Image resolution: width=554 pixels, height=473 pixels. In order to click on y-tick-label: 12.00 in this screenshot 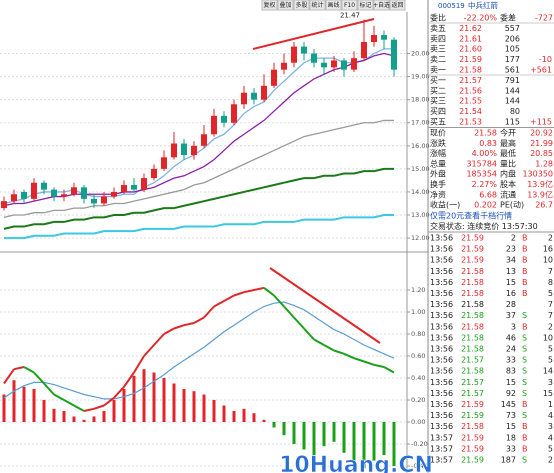, I will do `click(420, 238)`.